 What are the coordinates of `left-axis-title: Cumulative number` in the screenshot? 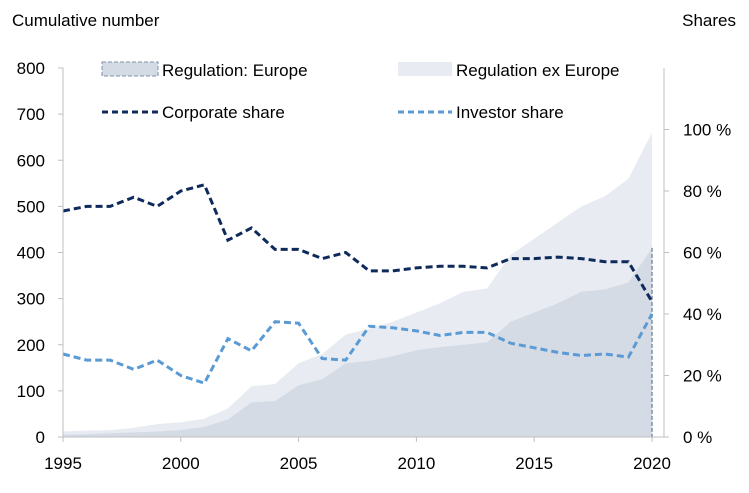 It's located at (86, 20).